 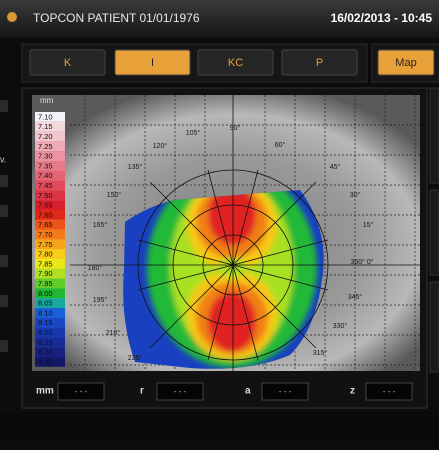 I want to click on view-label: Map, so click(x=405, y=63).